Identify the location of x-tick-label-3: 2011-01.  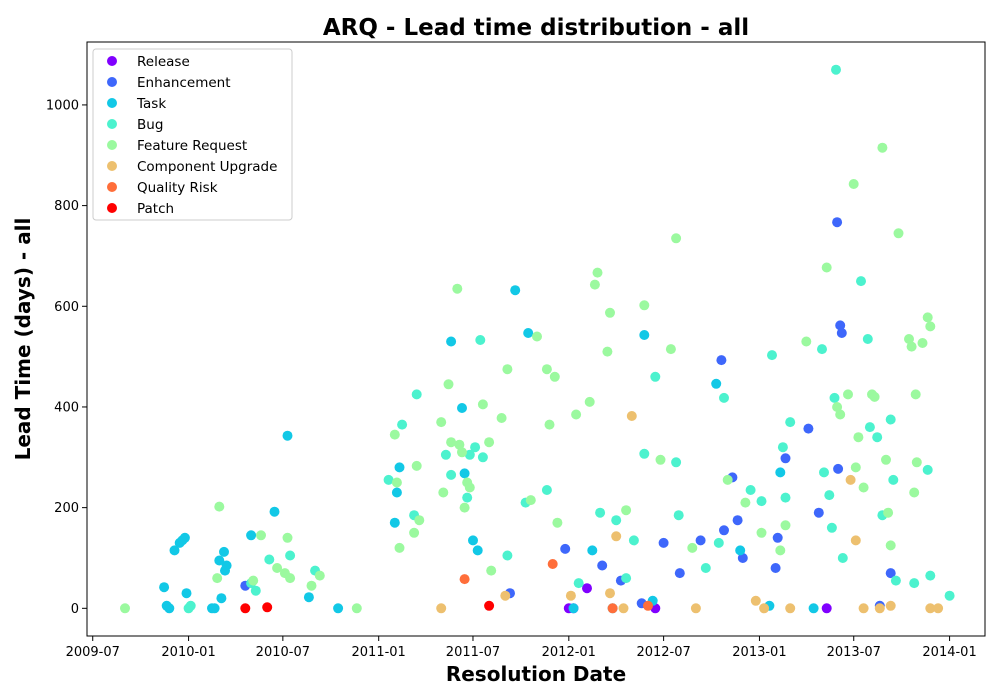
(379, 652).